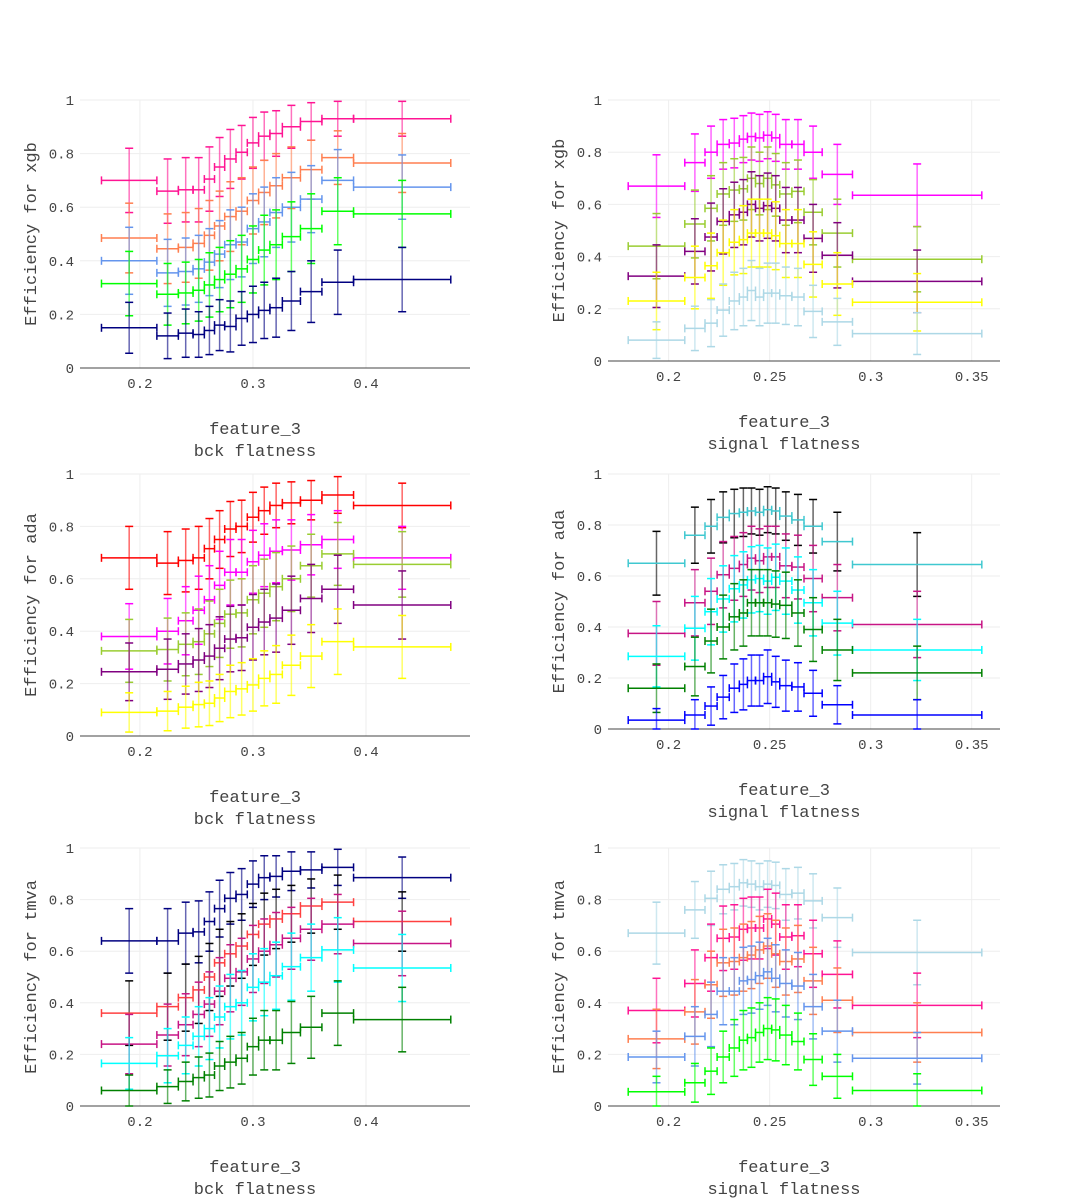 The image size is (1080, 1200). I want to click on x-axis-subtitle: signal flatness, so click(783, 813).